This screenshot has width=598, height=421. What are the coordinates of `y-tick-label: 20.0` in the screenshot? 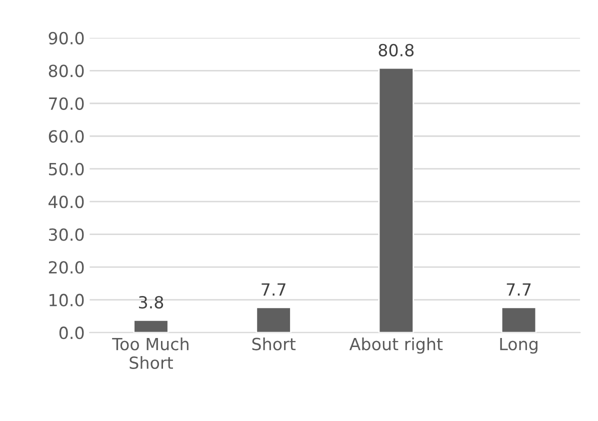 It's located at (66, 267).